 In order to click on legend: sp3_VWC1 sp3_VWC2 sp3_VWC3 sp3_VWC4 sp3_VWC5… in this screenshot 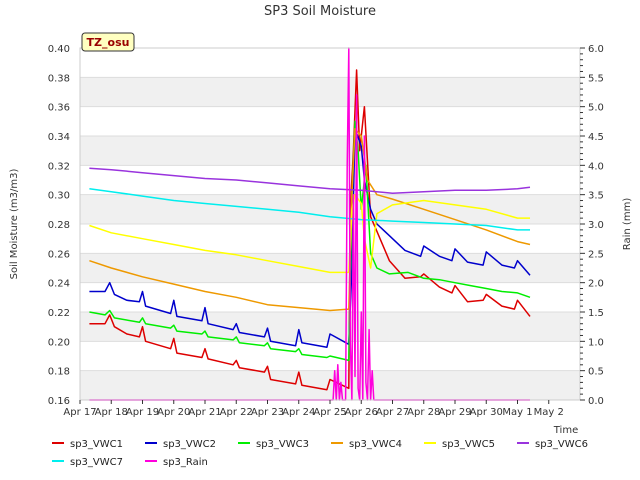, I will do `click(320, 453)`.